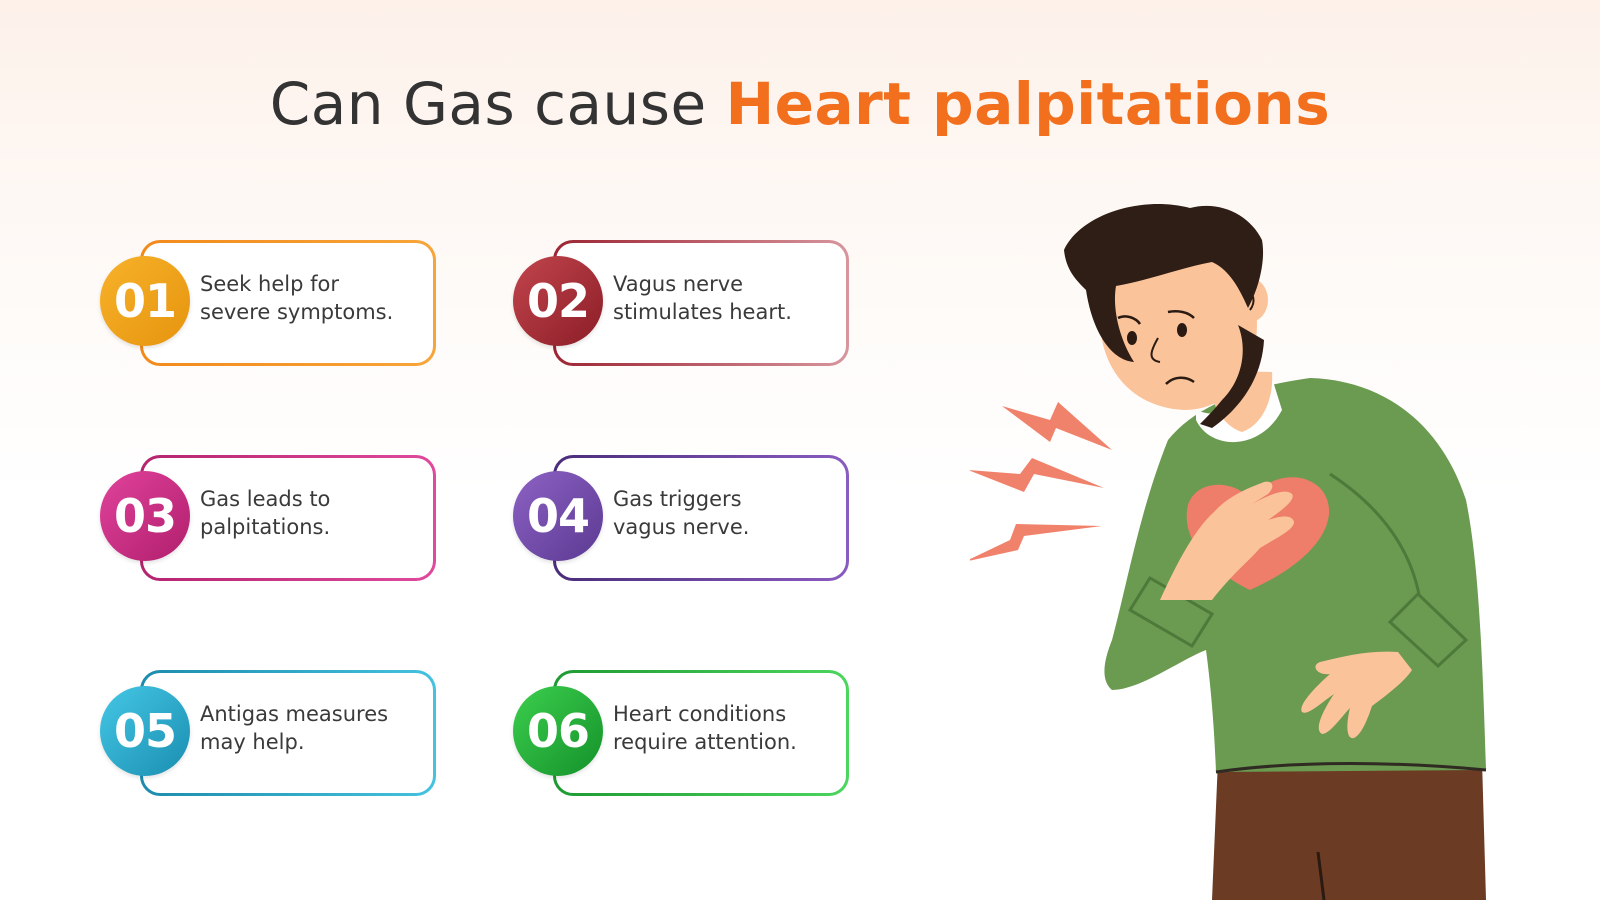  Describe the element at coordinates (1349, 830) in the screenshot. I see `pants` at that location.